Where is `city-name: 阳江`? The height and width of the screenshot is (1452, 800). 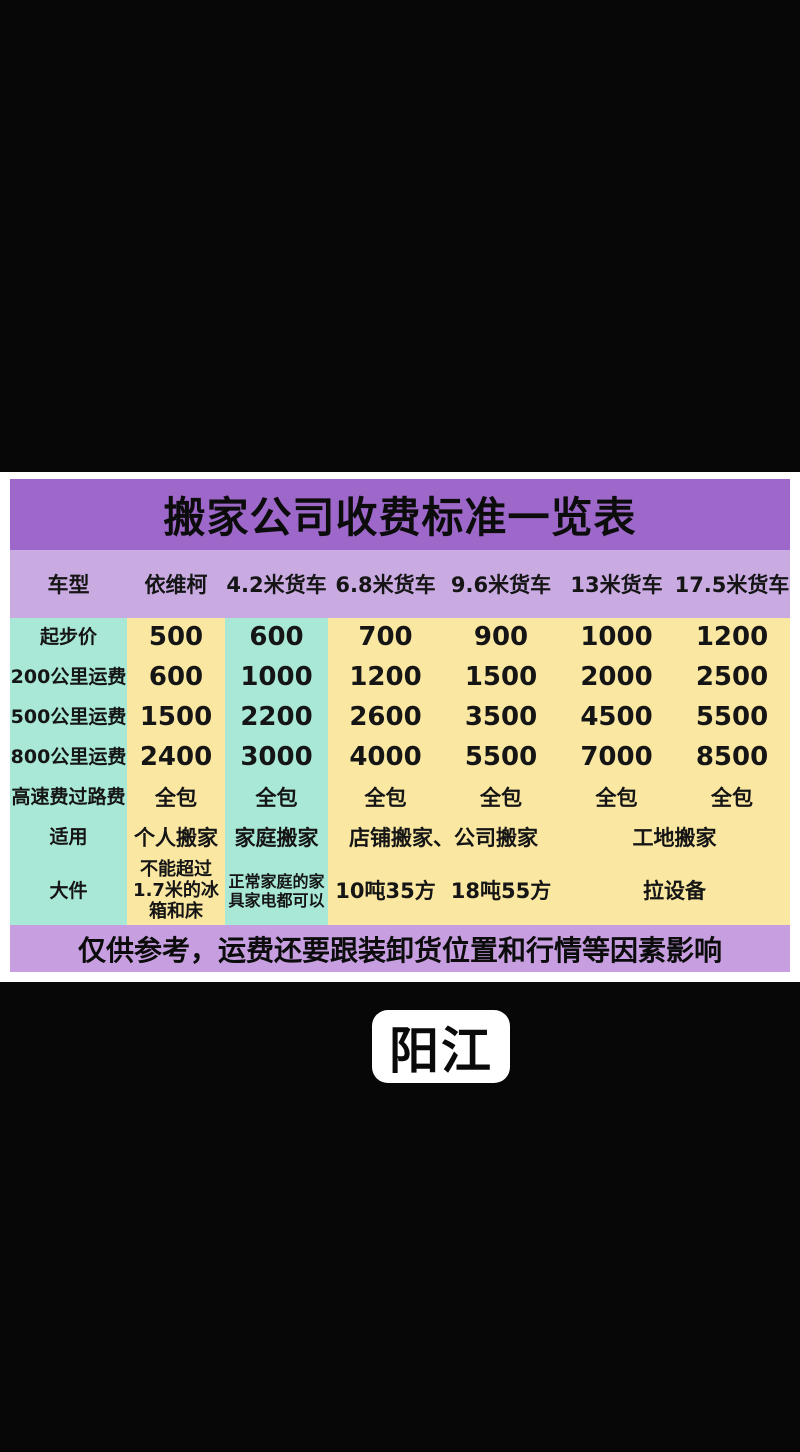
city-name: 阳江 is located at coordinates (441, 1050).